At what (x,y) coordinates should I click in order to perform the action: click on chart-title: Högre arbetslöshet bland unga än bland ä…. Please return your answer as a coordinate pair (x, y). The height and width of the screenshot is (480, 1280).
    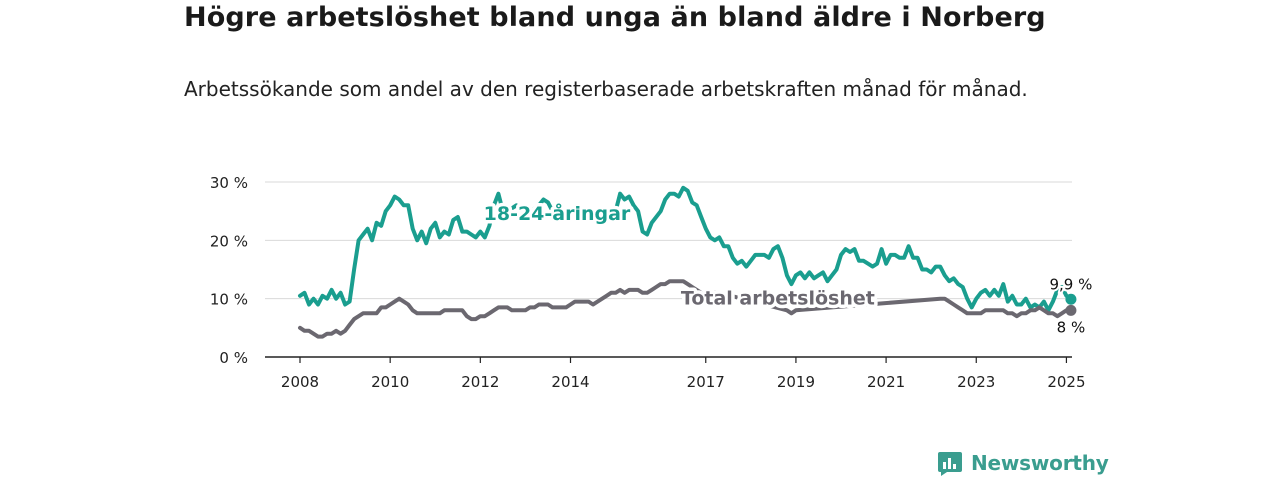
    Looking at the image, I should click on (615, 17).